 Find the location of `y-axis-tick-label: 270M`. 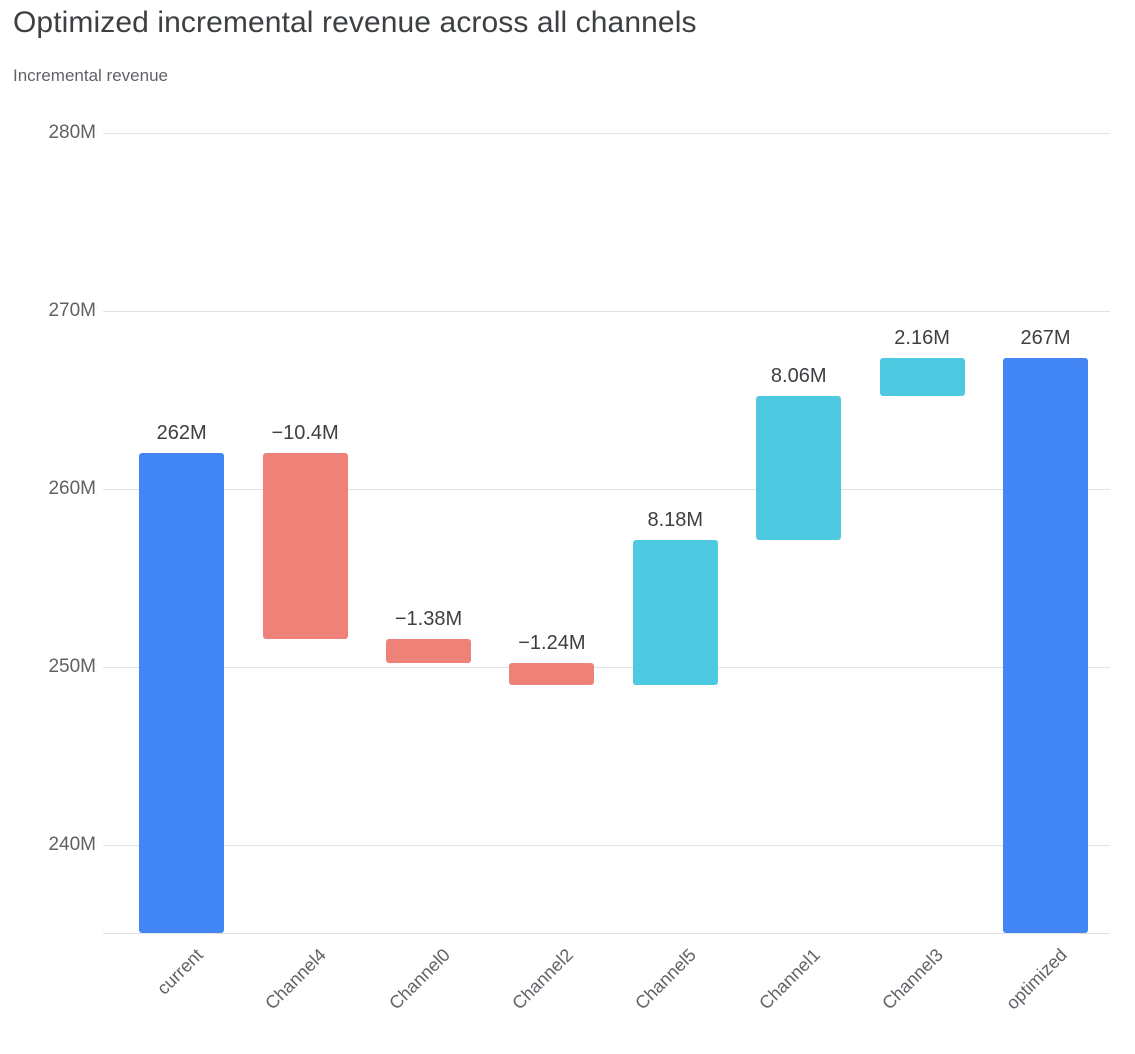

y-axis-tick-label: 270M is located at coordinates (72, 310).